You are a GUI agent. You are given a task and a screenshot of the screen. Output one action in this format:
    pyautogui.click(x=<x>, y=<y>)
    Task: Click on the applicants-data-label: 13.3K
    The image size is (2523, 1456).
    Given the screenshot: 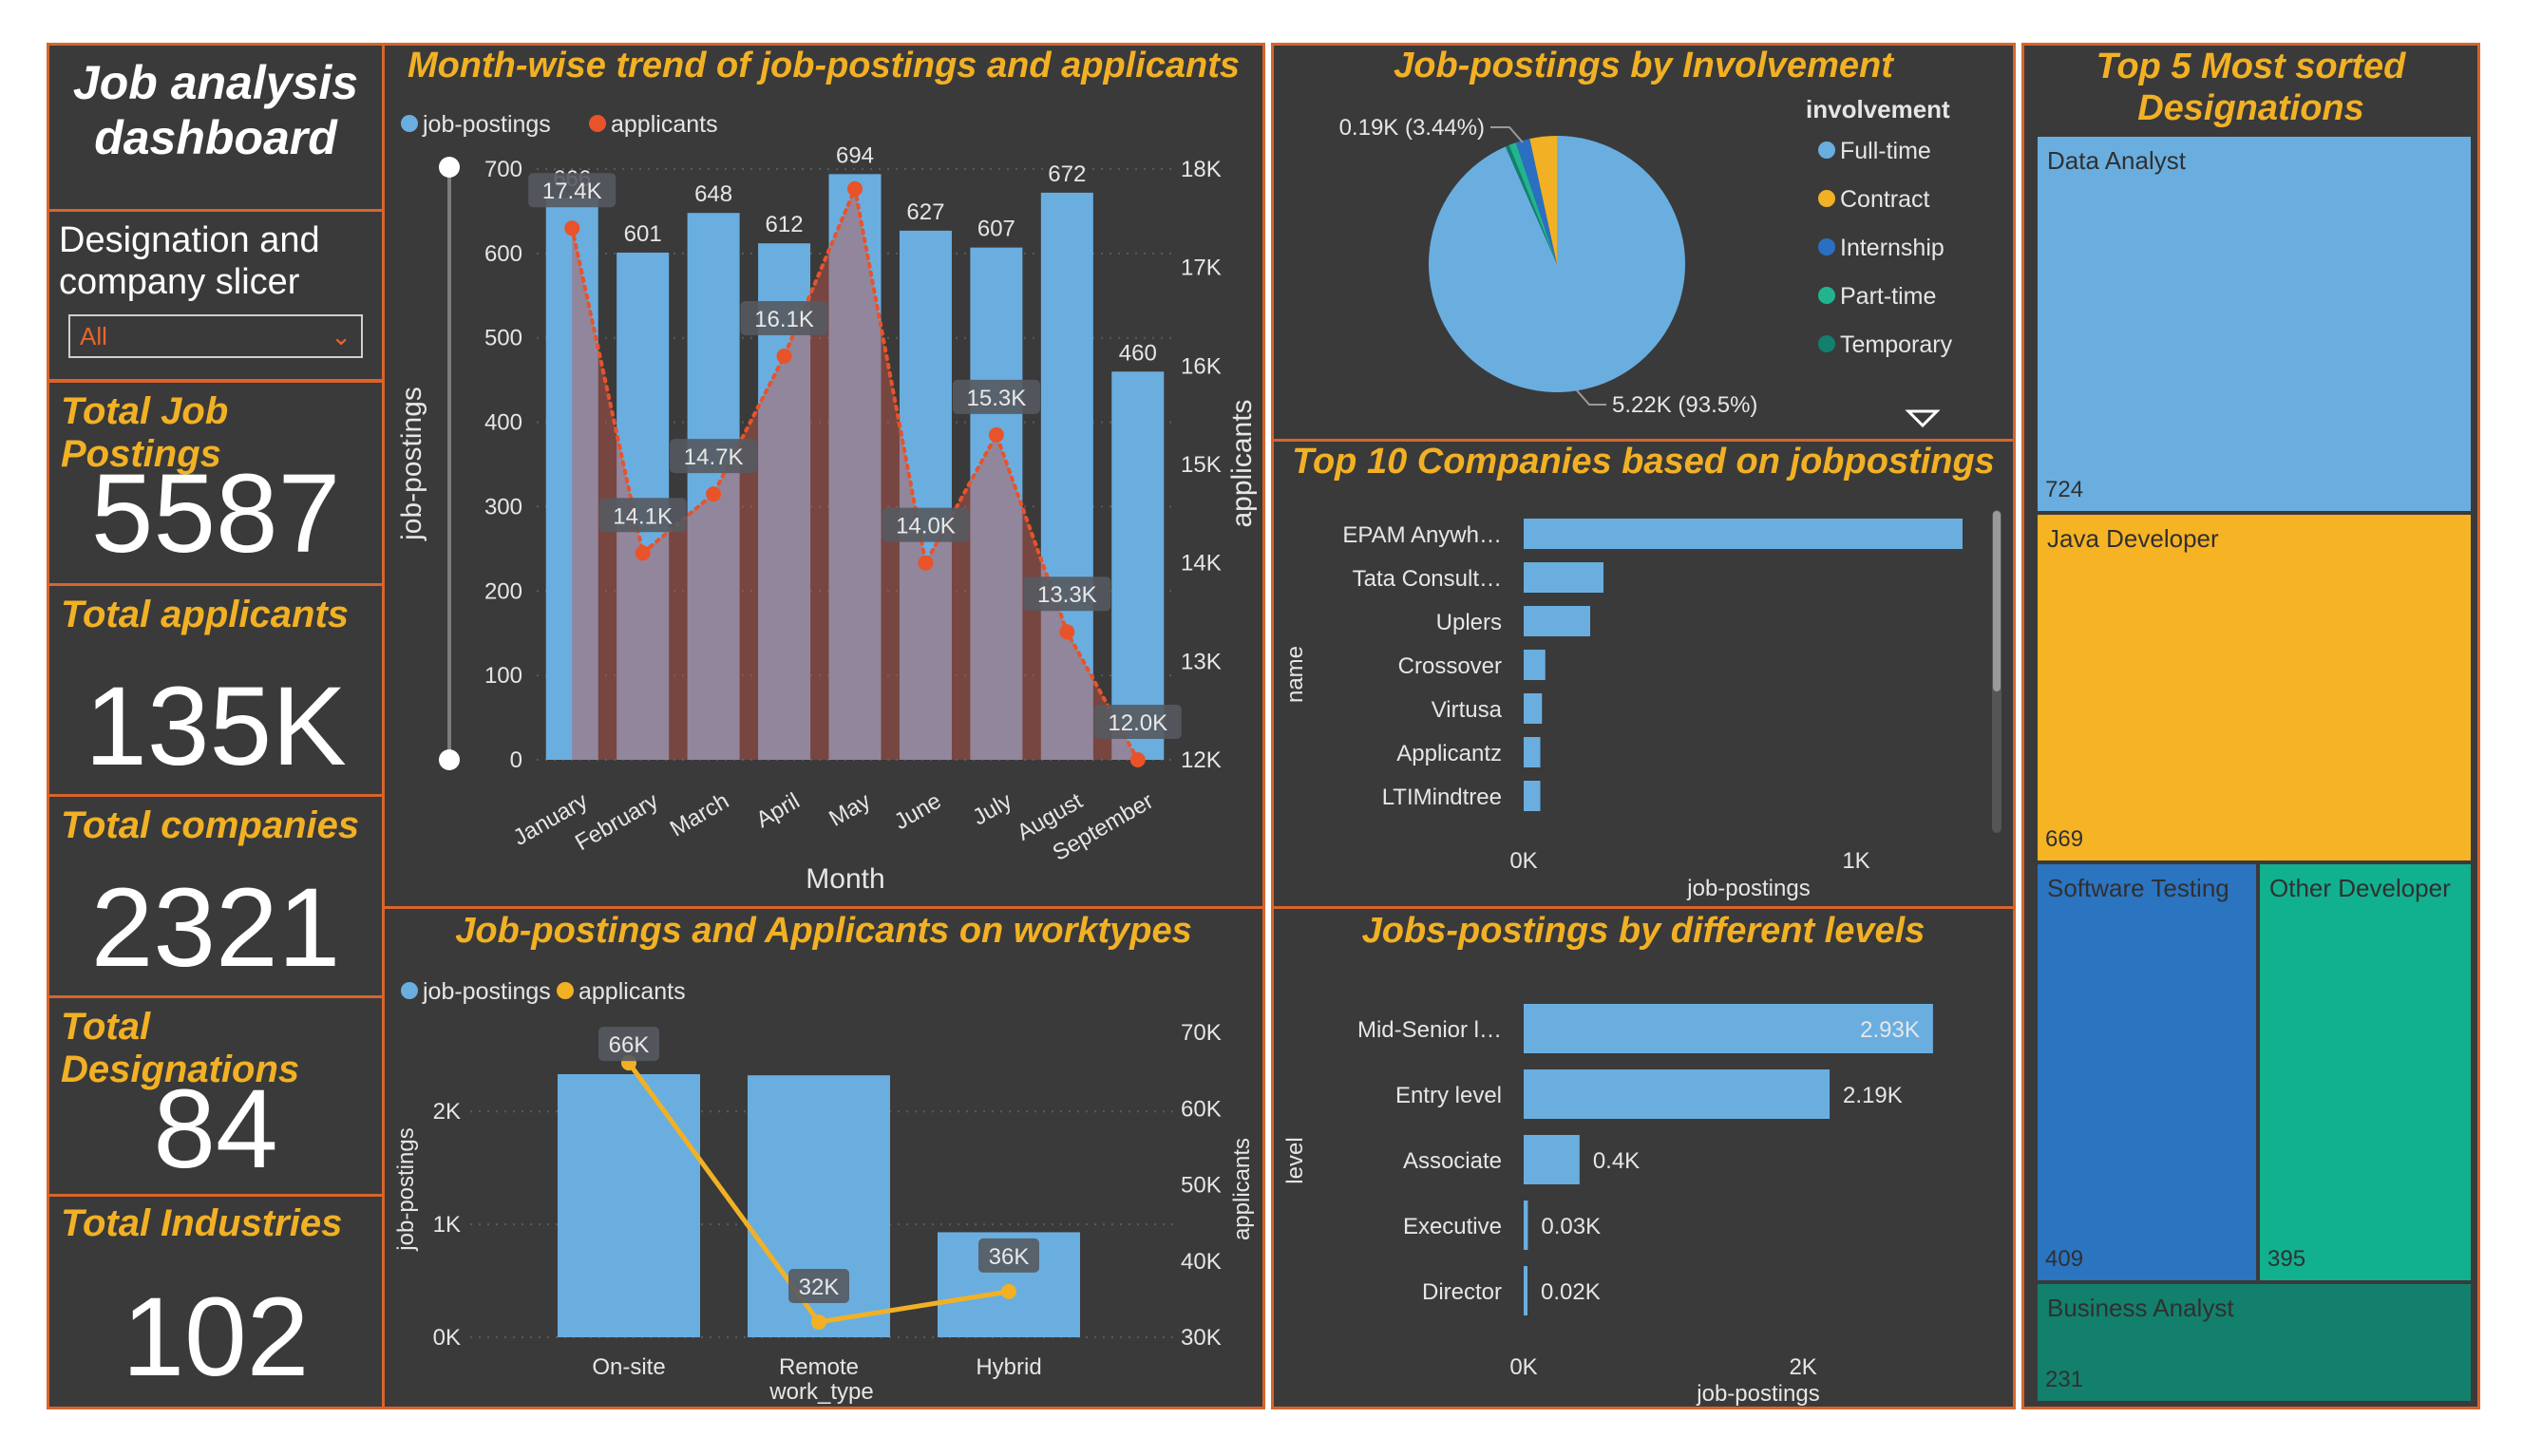 What is the action you would take?
    pyautogui.click(x=1067, y=595)
    